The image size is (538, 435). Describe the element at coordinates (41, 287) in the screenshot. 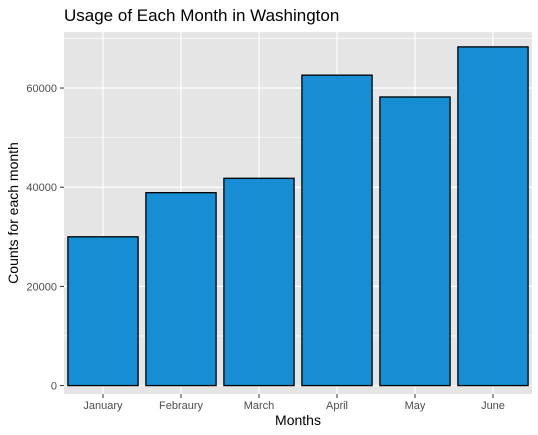

I see `y-tick-label: 20000` at that location.